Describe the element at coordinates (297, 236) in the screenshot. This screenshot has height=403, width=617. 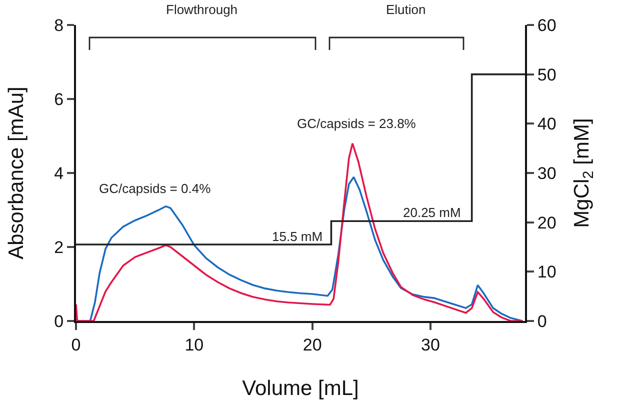
I see `annotation: 15.5 mM` at that location.